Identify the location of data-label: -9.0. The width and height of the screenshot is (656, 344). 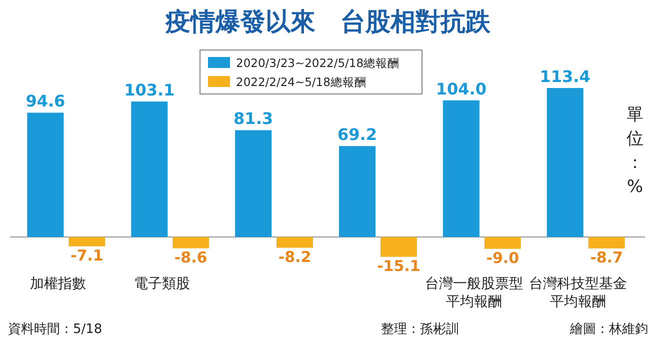
(503, 257).